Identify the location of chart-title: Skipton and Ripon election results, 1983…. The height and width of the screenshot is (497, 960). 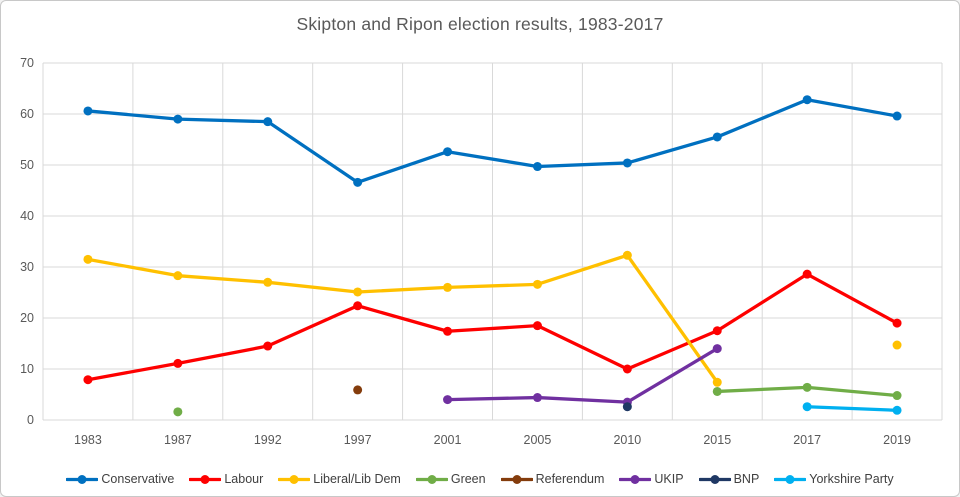
(480, 24).